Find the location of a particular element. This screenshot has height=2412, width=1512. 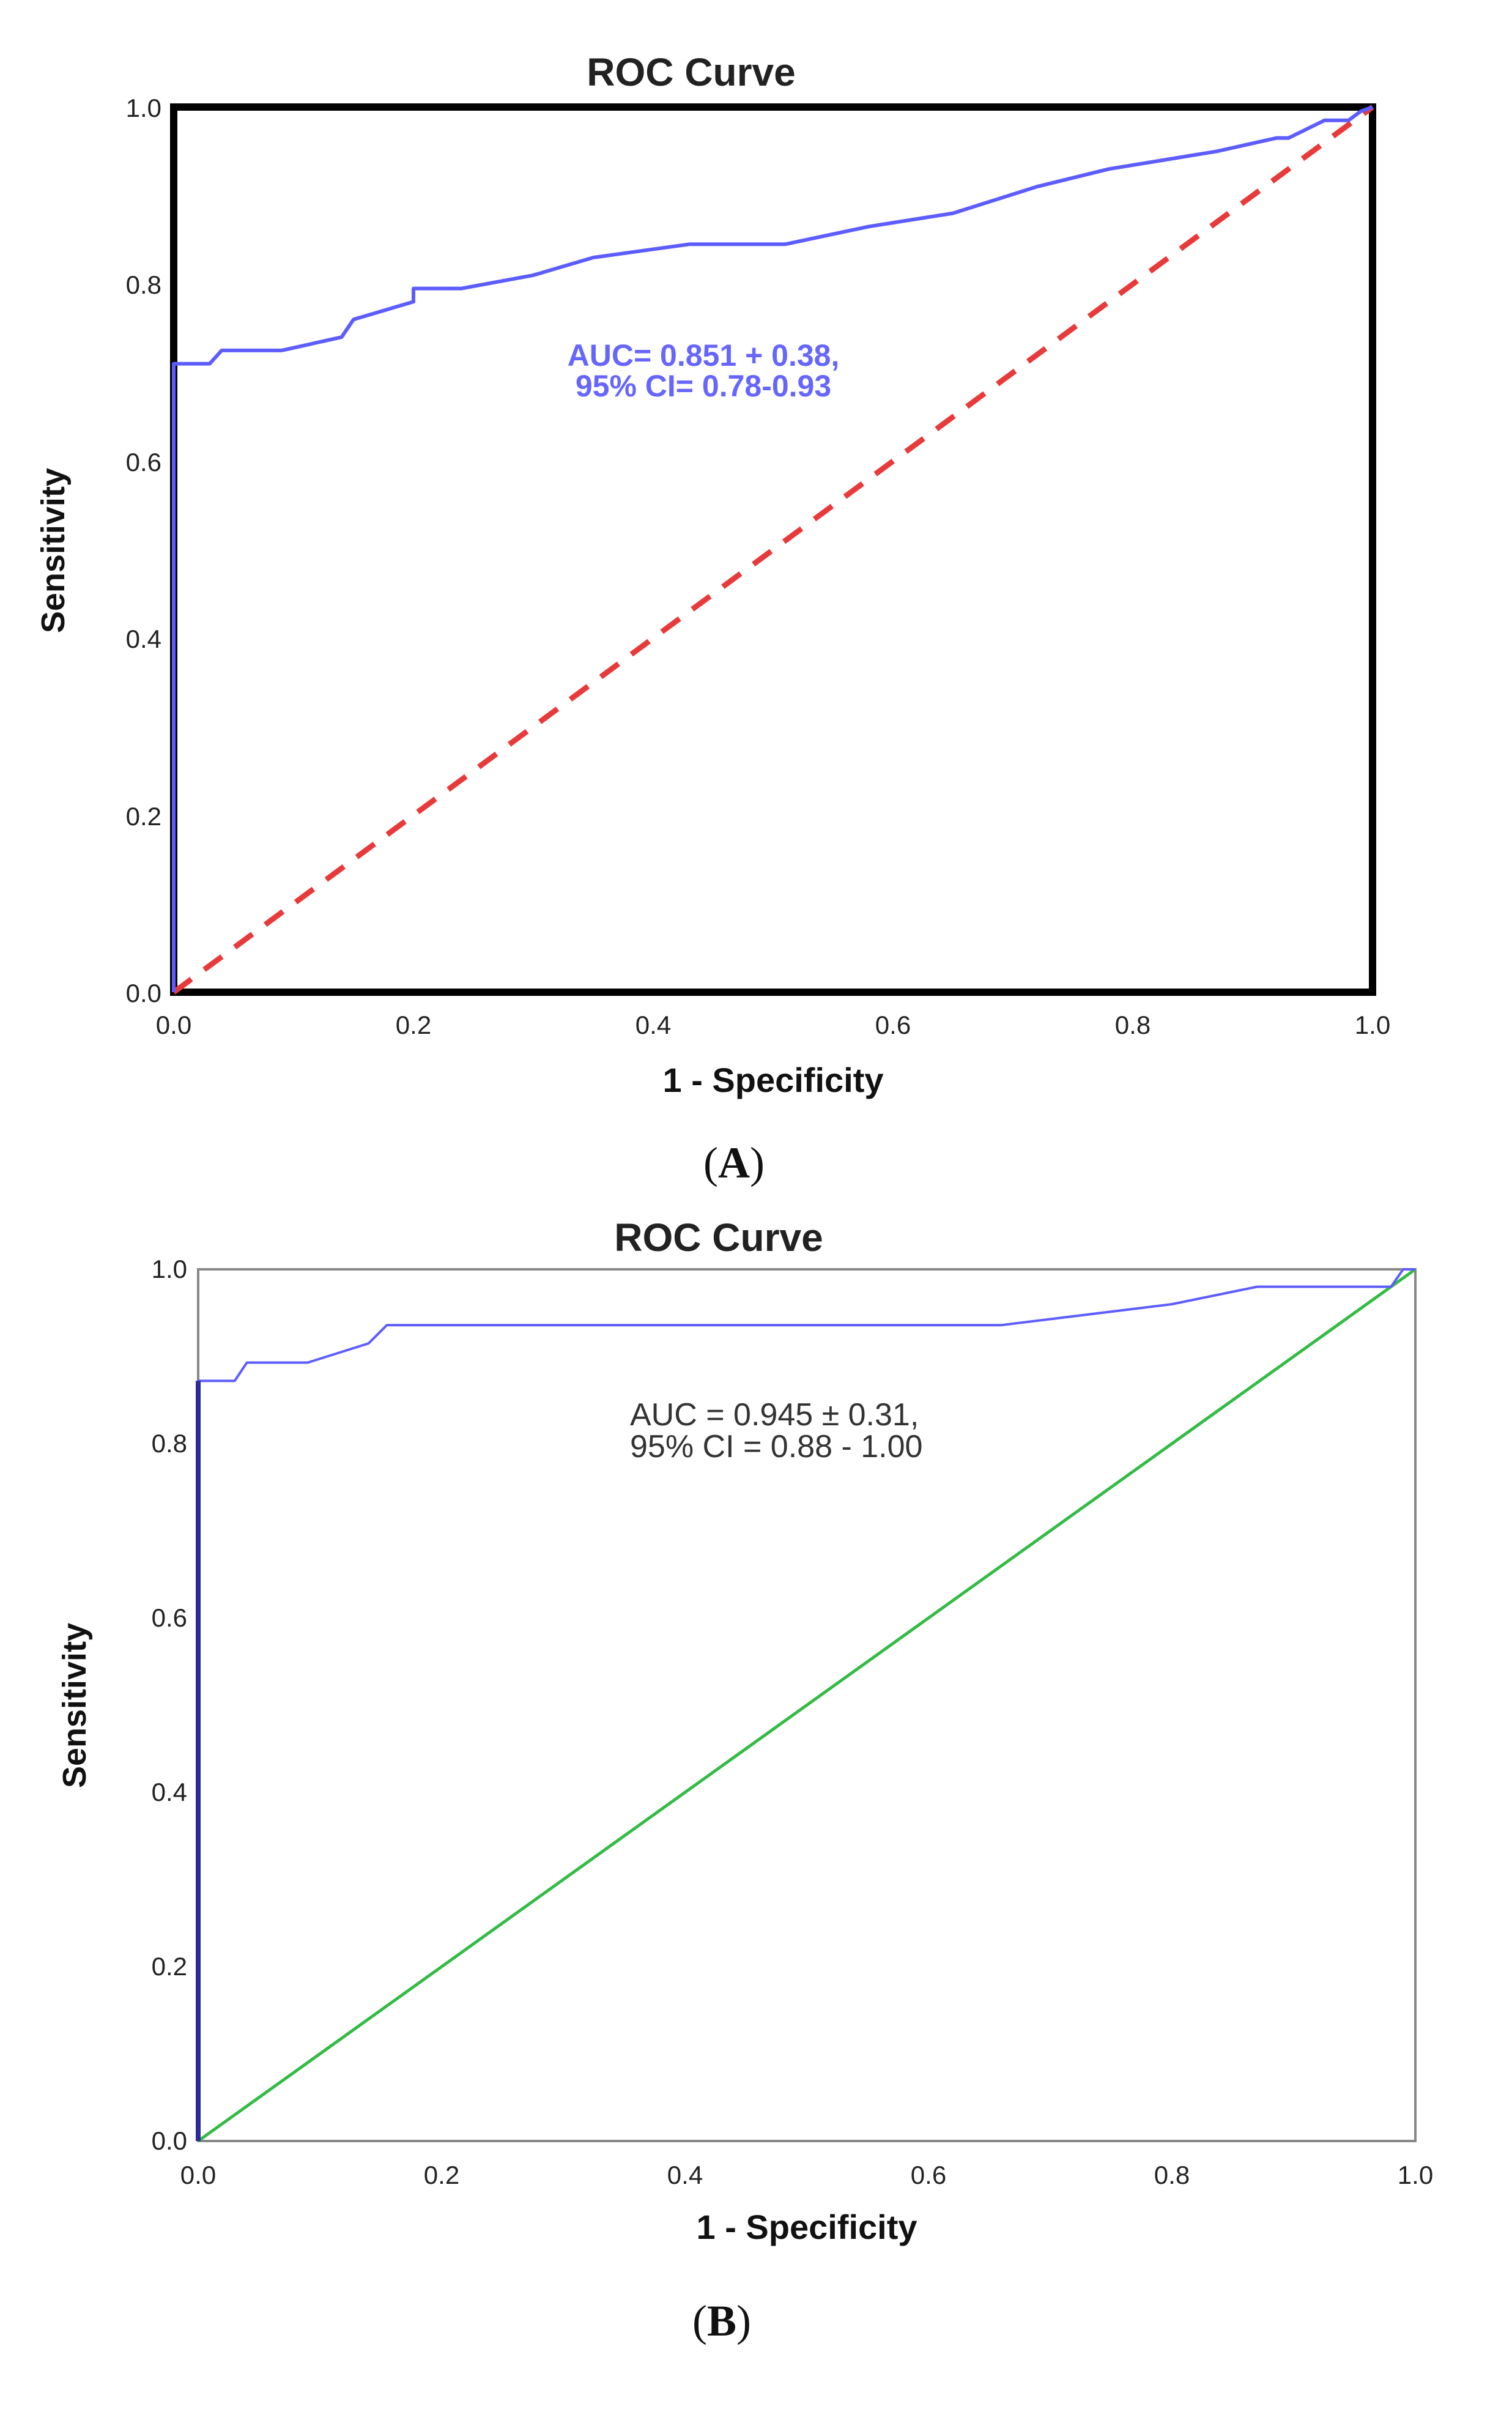

chart-a-y-ticks: 0.0 0.2 0.4 0.6 0.8 1.0 is located at coordinates (143, 550).